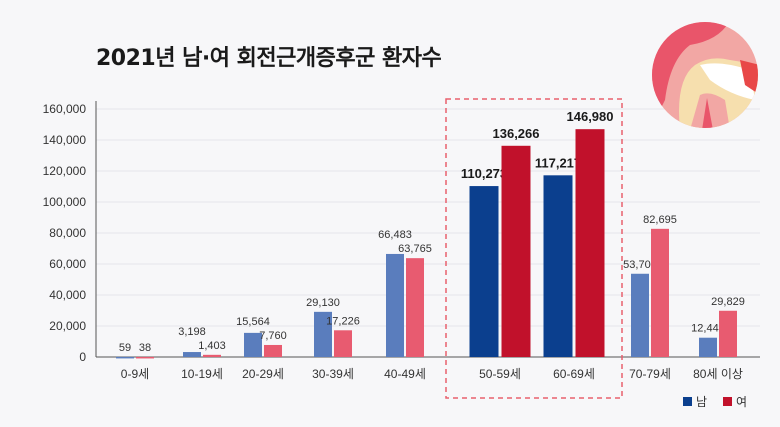  I want to click on data-label: 117,217, so click(558, 162).